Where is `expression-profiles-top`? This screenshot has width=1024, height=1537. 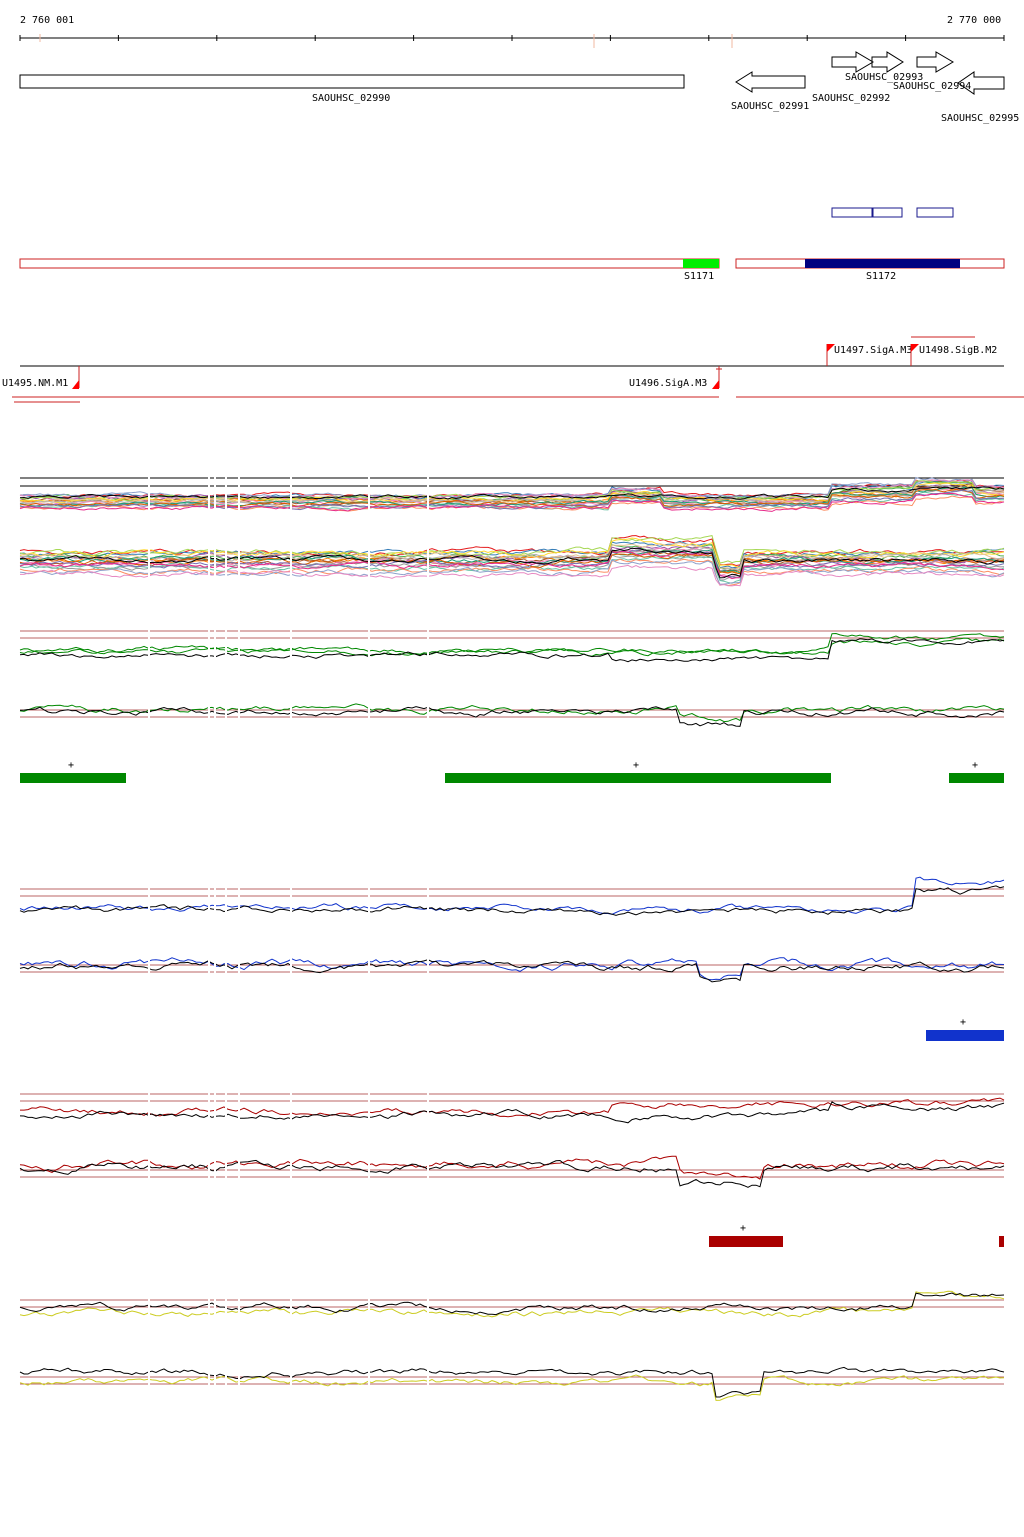
expression-profiles-top is located at coordinates (512, 494).